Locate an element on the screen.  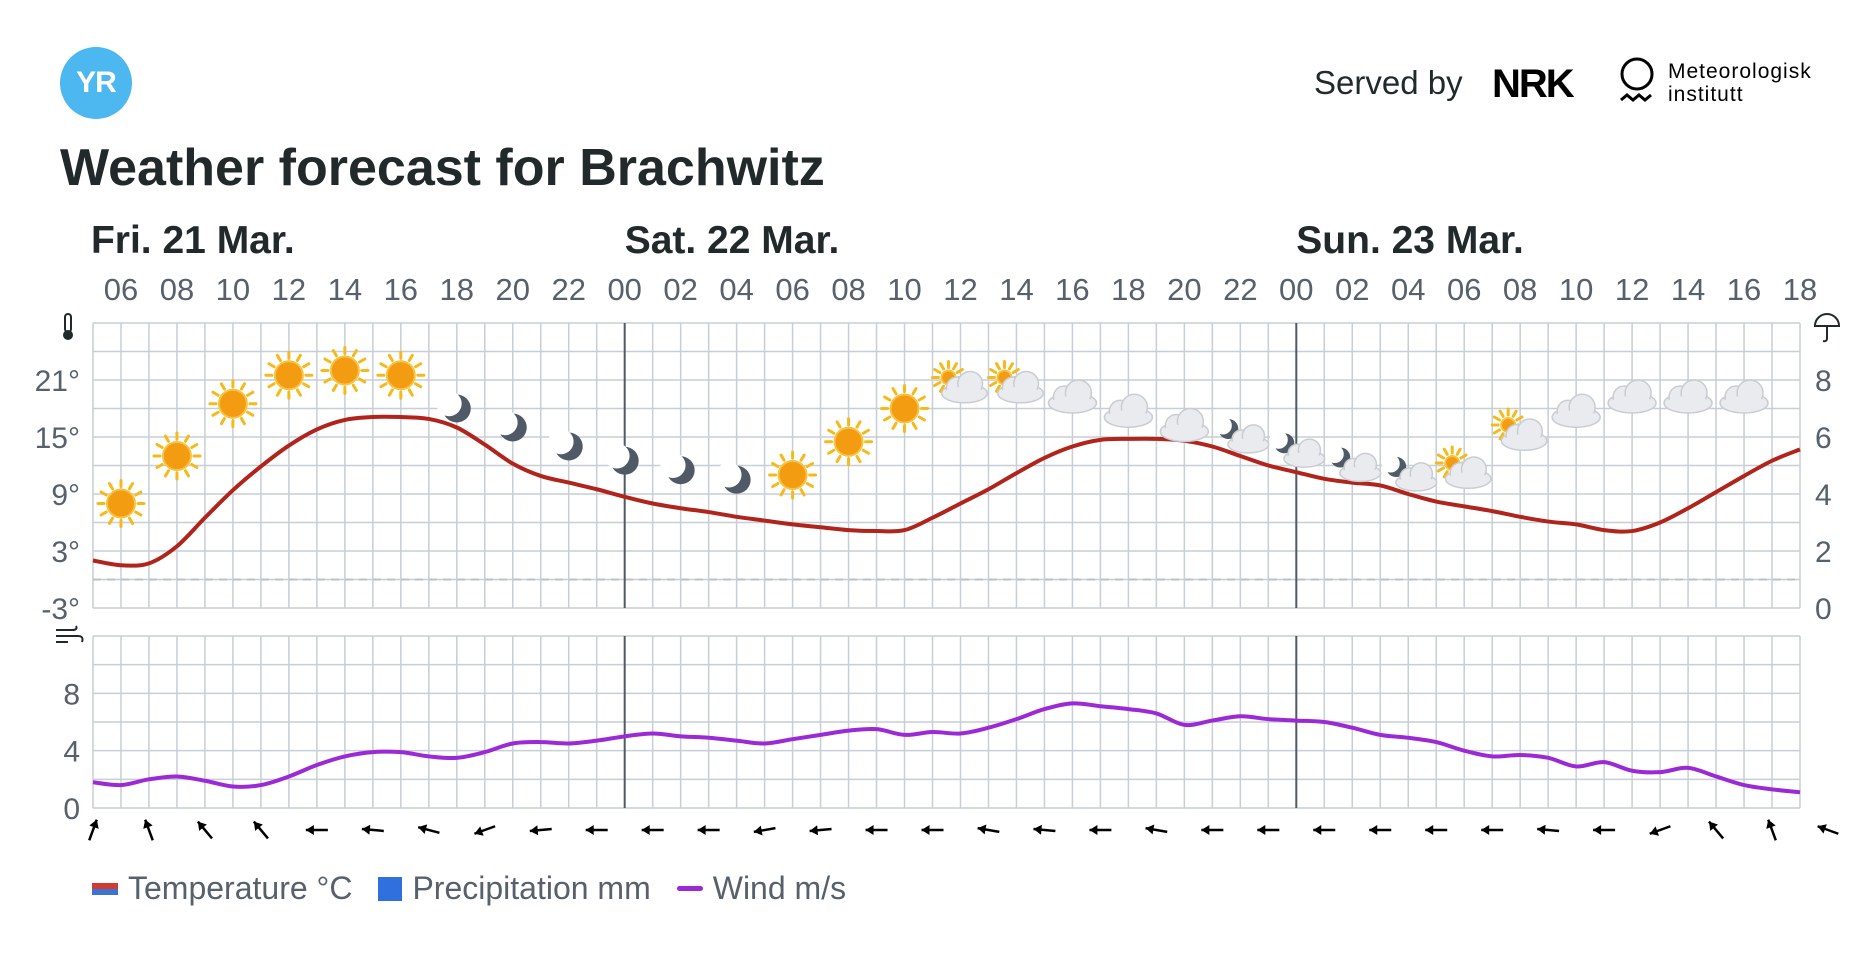
legend-precipitation-swatch is located at coordinates (390, 888).